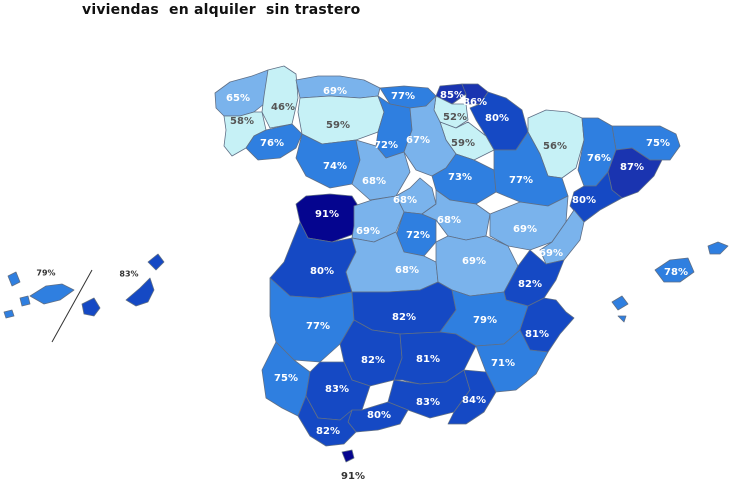 The width and height of the screenshot is (732, 482). What do you see at coordinates (238, 98) in the screenshot?
I see `value-label-a-coruna: 65%` at bounding box center [238, 98].